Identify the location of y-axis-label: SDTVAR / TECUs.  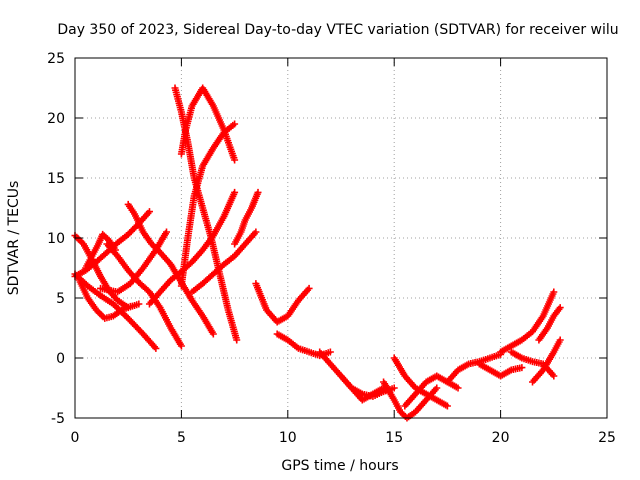
(14, 238).